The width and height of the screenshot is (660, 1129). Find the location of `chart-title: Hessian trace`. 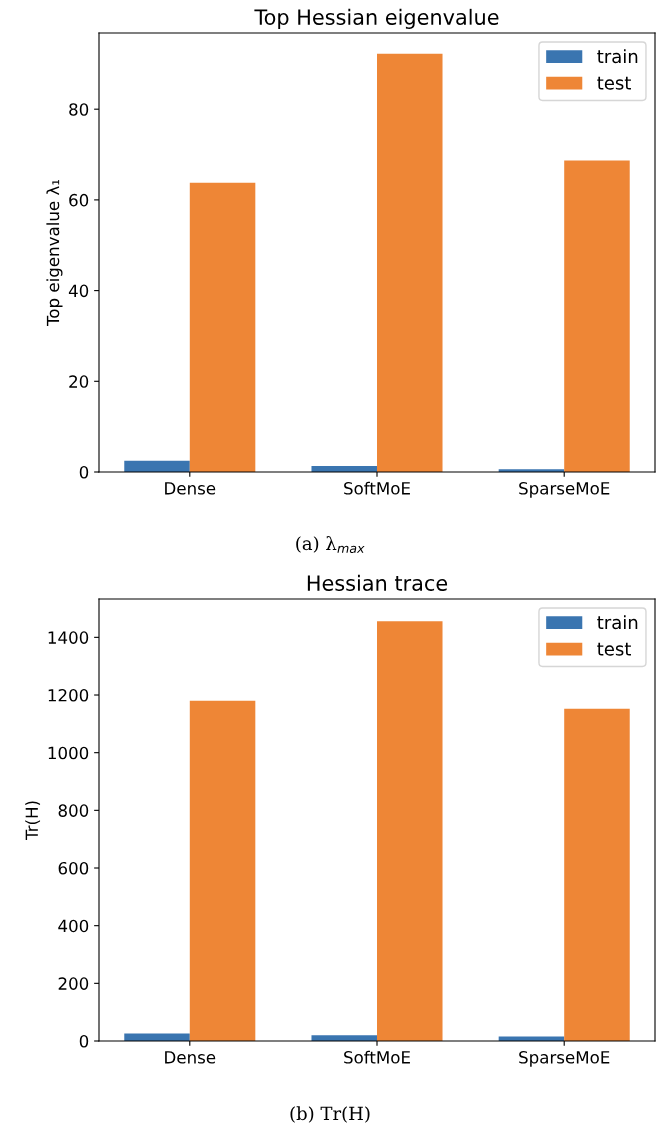

chart-title: Hessian trace is located at coordinates (377, 582).